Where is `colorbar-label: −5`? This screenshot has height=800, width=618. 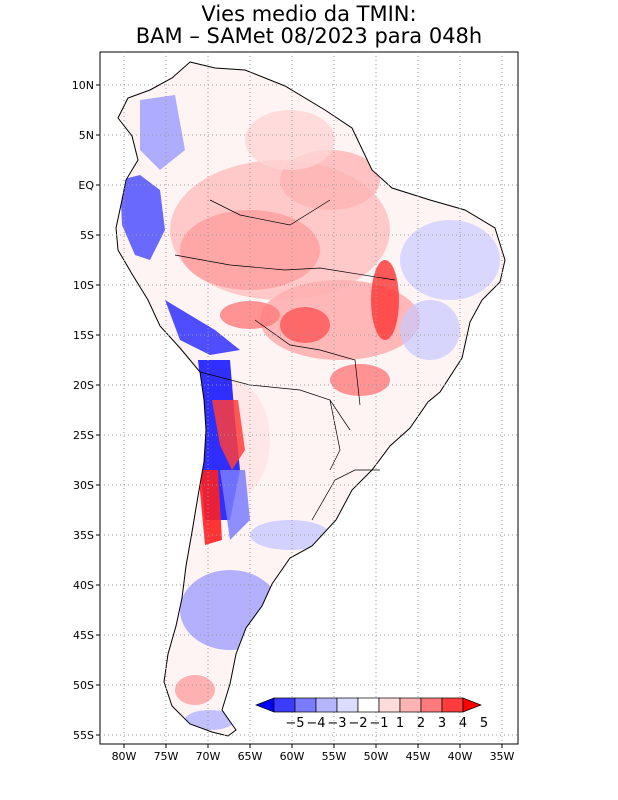 colorbar-label: −5 is located at coordinates (294, 723).